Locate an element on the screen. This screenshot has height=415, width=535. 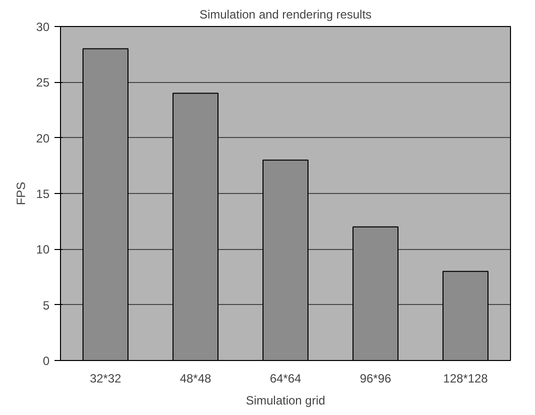
y-tick-label: 30 is located at coordinates (43, 27).